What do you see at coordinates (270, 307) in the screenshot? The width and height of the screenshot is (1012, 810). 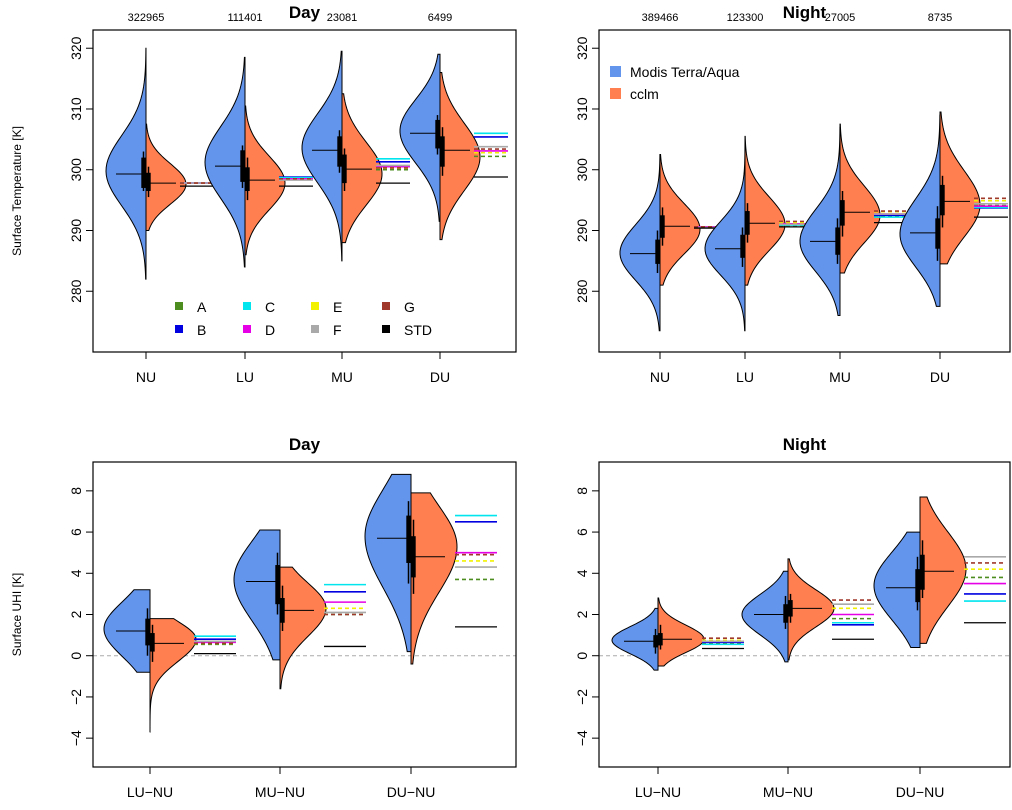 I see `legend-label: C` at bounding box center [270, 307].